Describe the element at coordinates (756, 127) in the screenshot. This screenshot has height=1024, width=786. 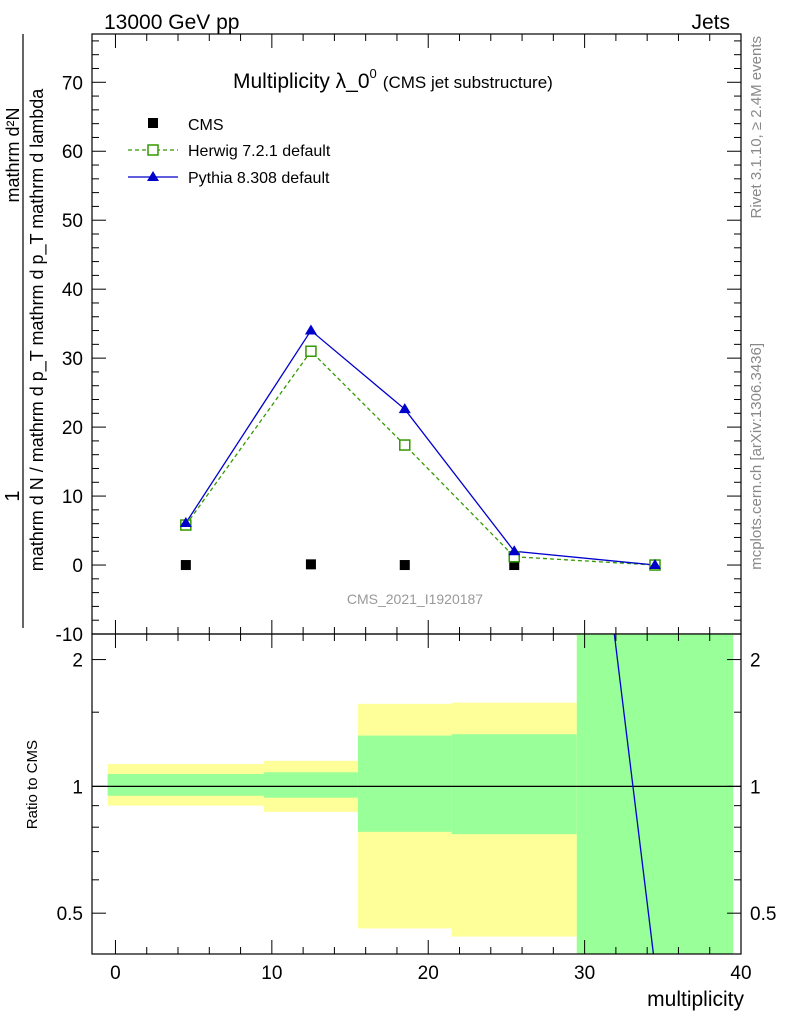
I see `rivet-version-label: Rivet 3.1.10, ≥ 2.4M events` at that location.